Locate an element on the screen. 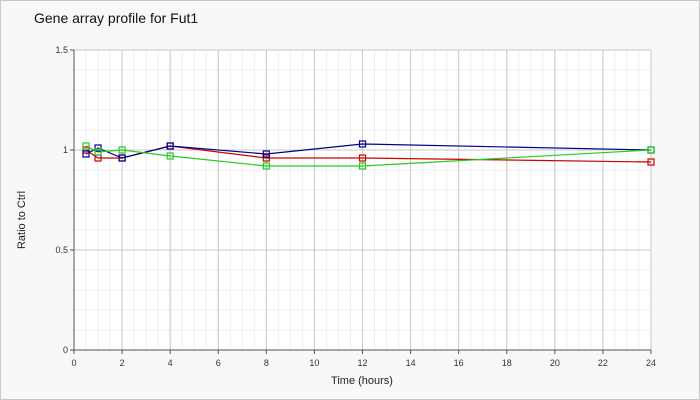 This screenshot has width=700, height=400. y-tick-label: 0.5 is located at coordinates (61, 250).